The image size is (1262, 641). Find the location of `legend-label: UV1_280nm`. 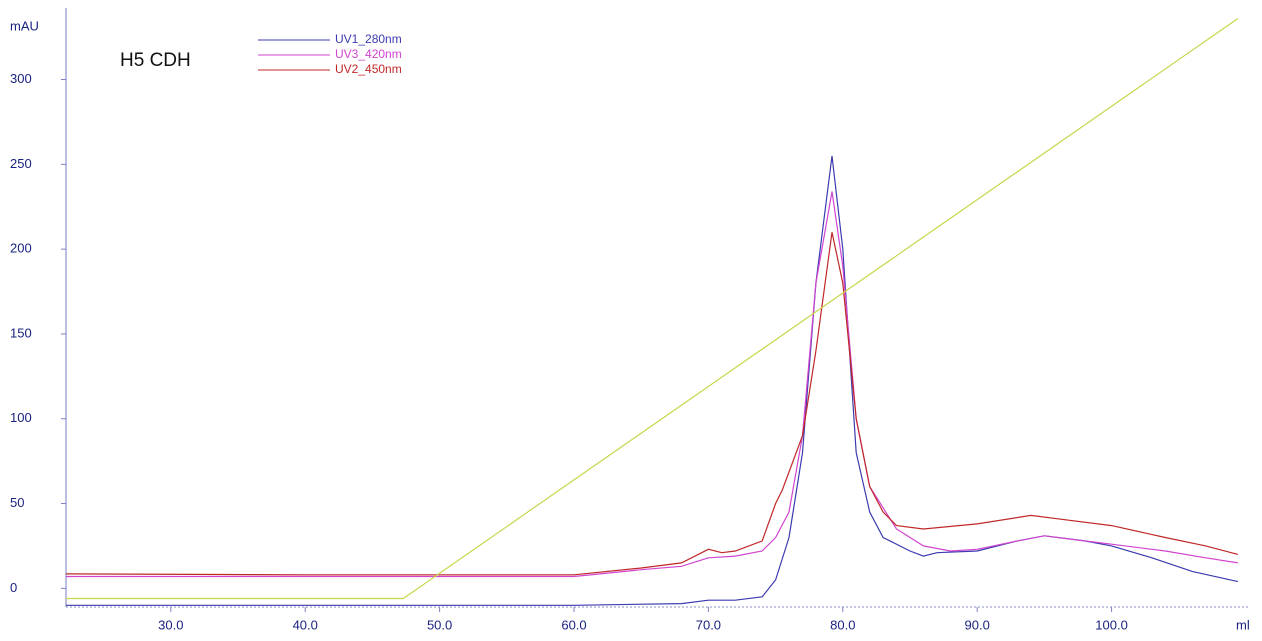

legend-label: UV1_280nm is located at coordinates (368, 39).